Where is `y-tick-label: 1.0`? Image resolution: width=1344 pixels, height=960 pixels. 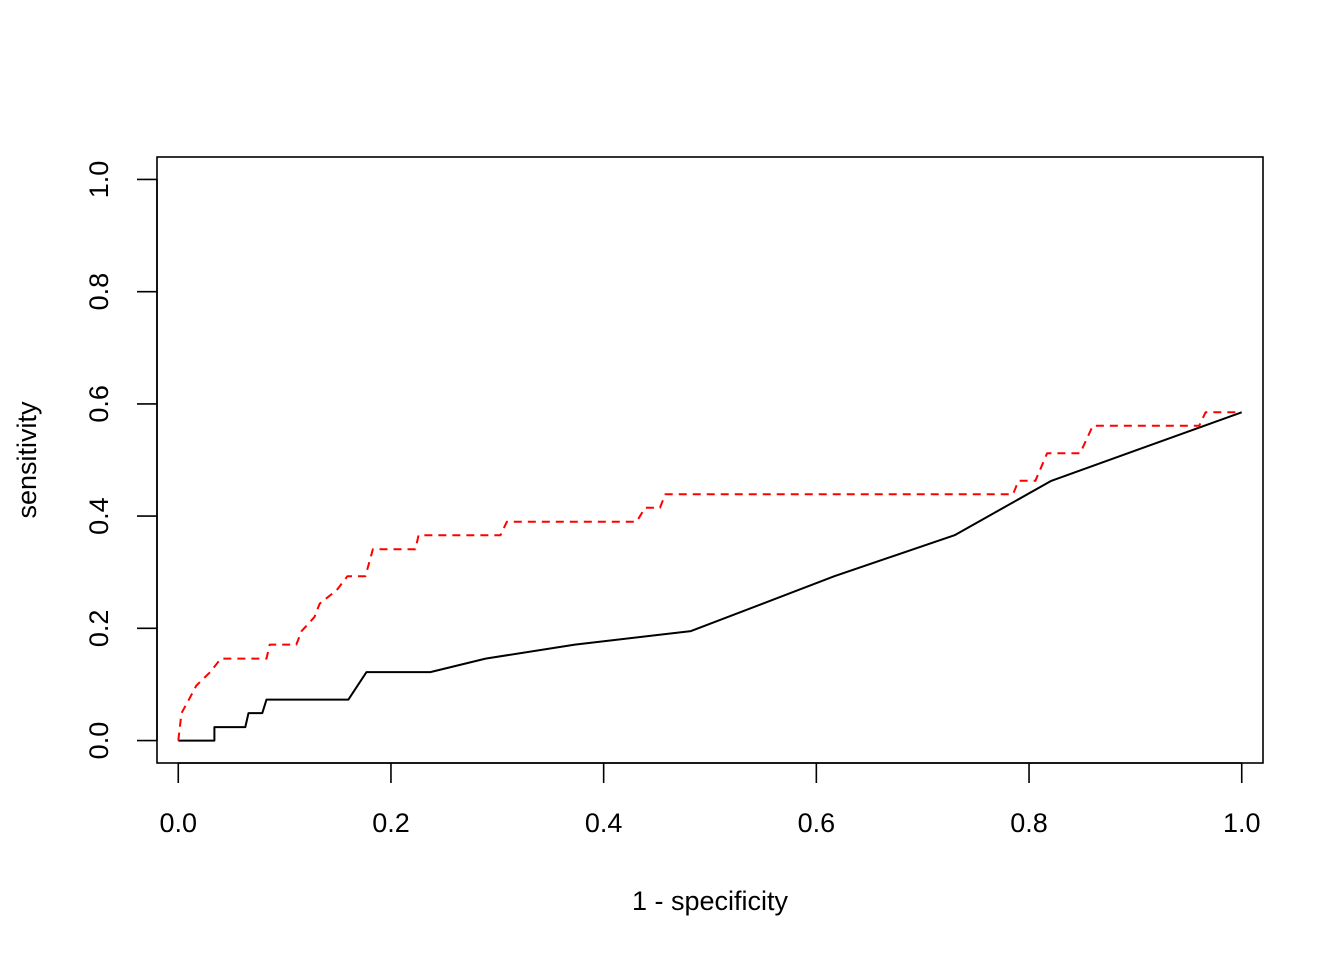 y-tick-label: 1.0 is located at coordinates (99, 180).